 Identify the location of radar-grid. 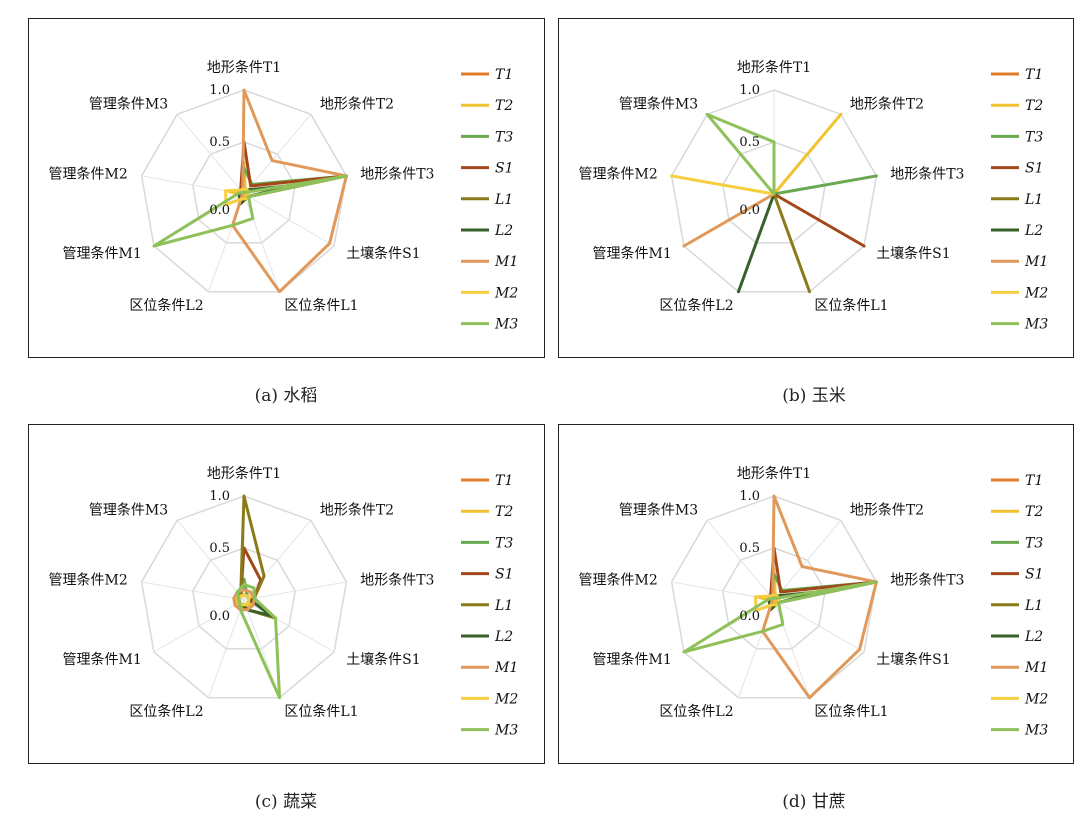
(244, 597).